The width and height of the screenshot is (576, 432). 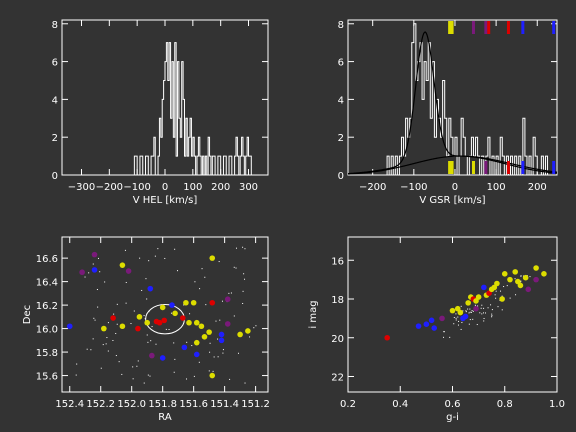 I want to click on y-tick-label: 6, so click(x=55, y=63).